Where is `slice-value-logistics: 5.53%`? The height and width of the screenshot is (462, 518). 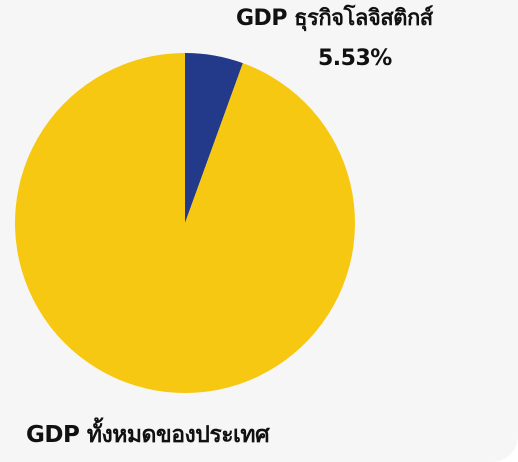 slice-value-logistics: 5.53% is located at coordinates (355, 58).